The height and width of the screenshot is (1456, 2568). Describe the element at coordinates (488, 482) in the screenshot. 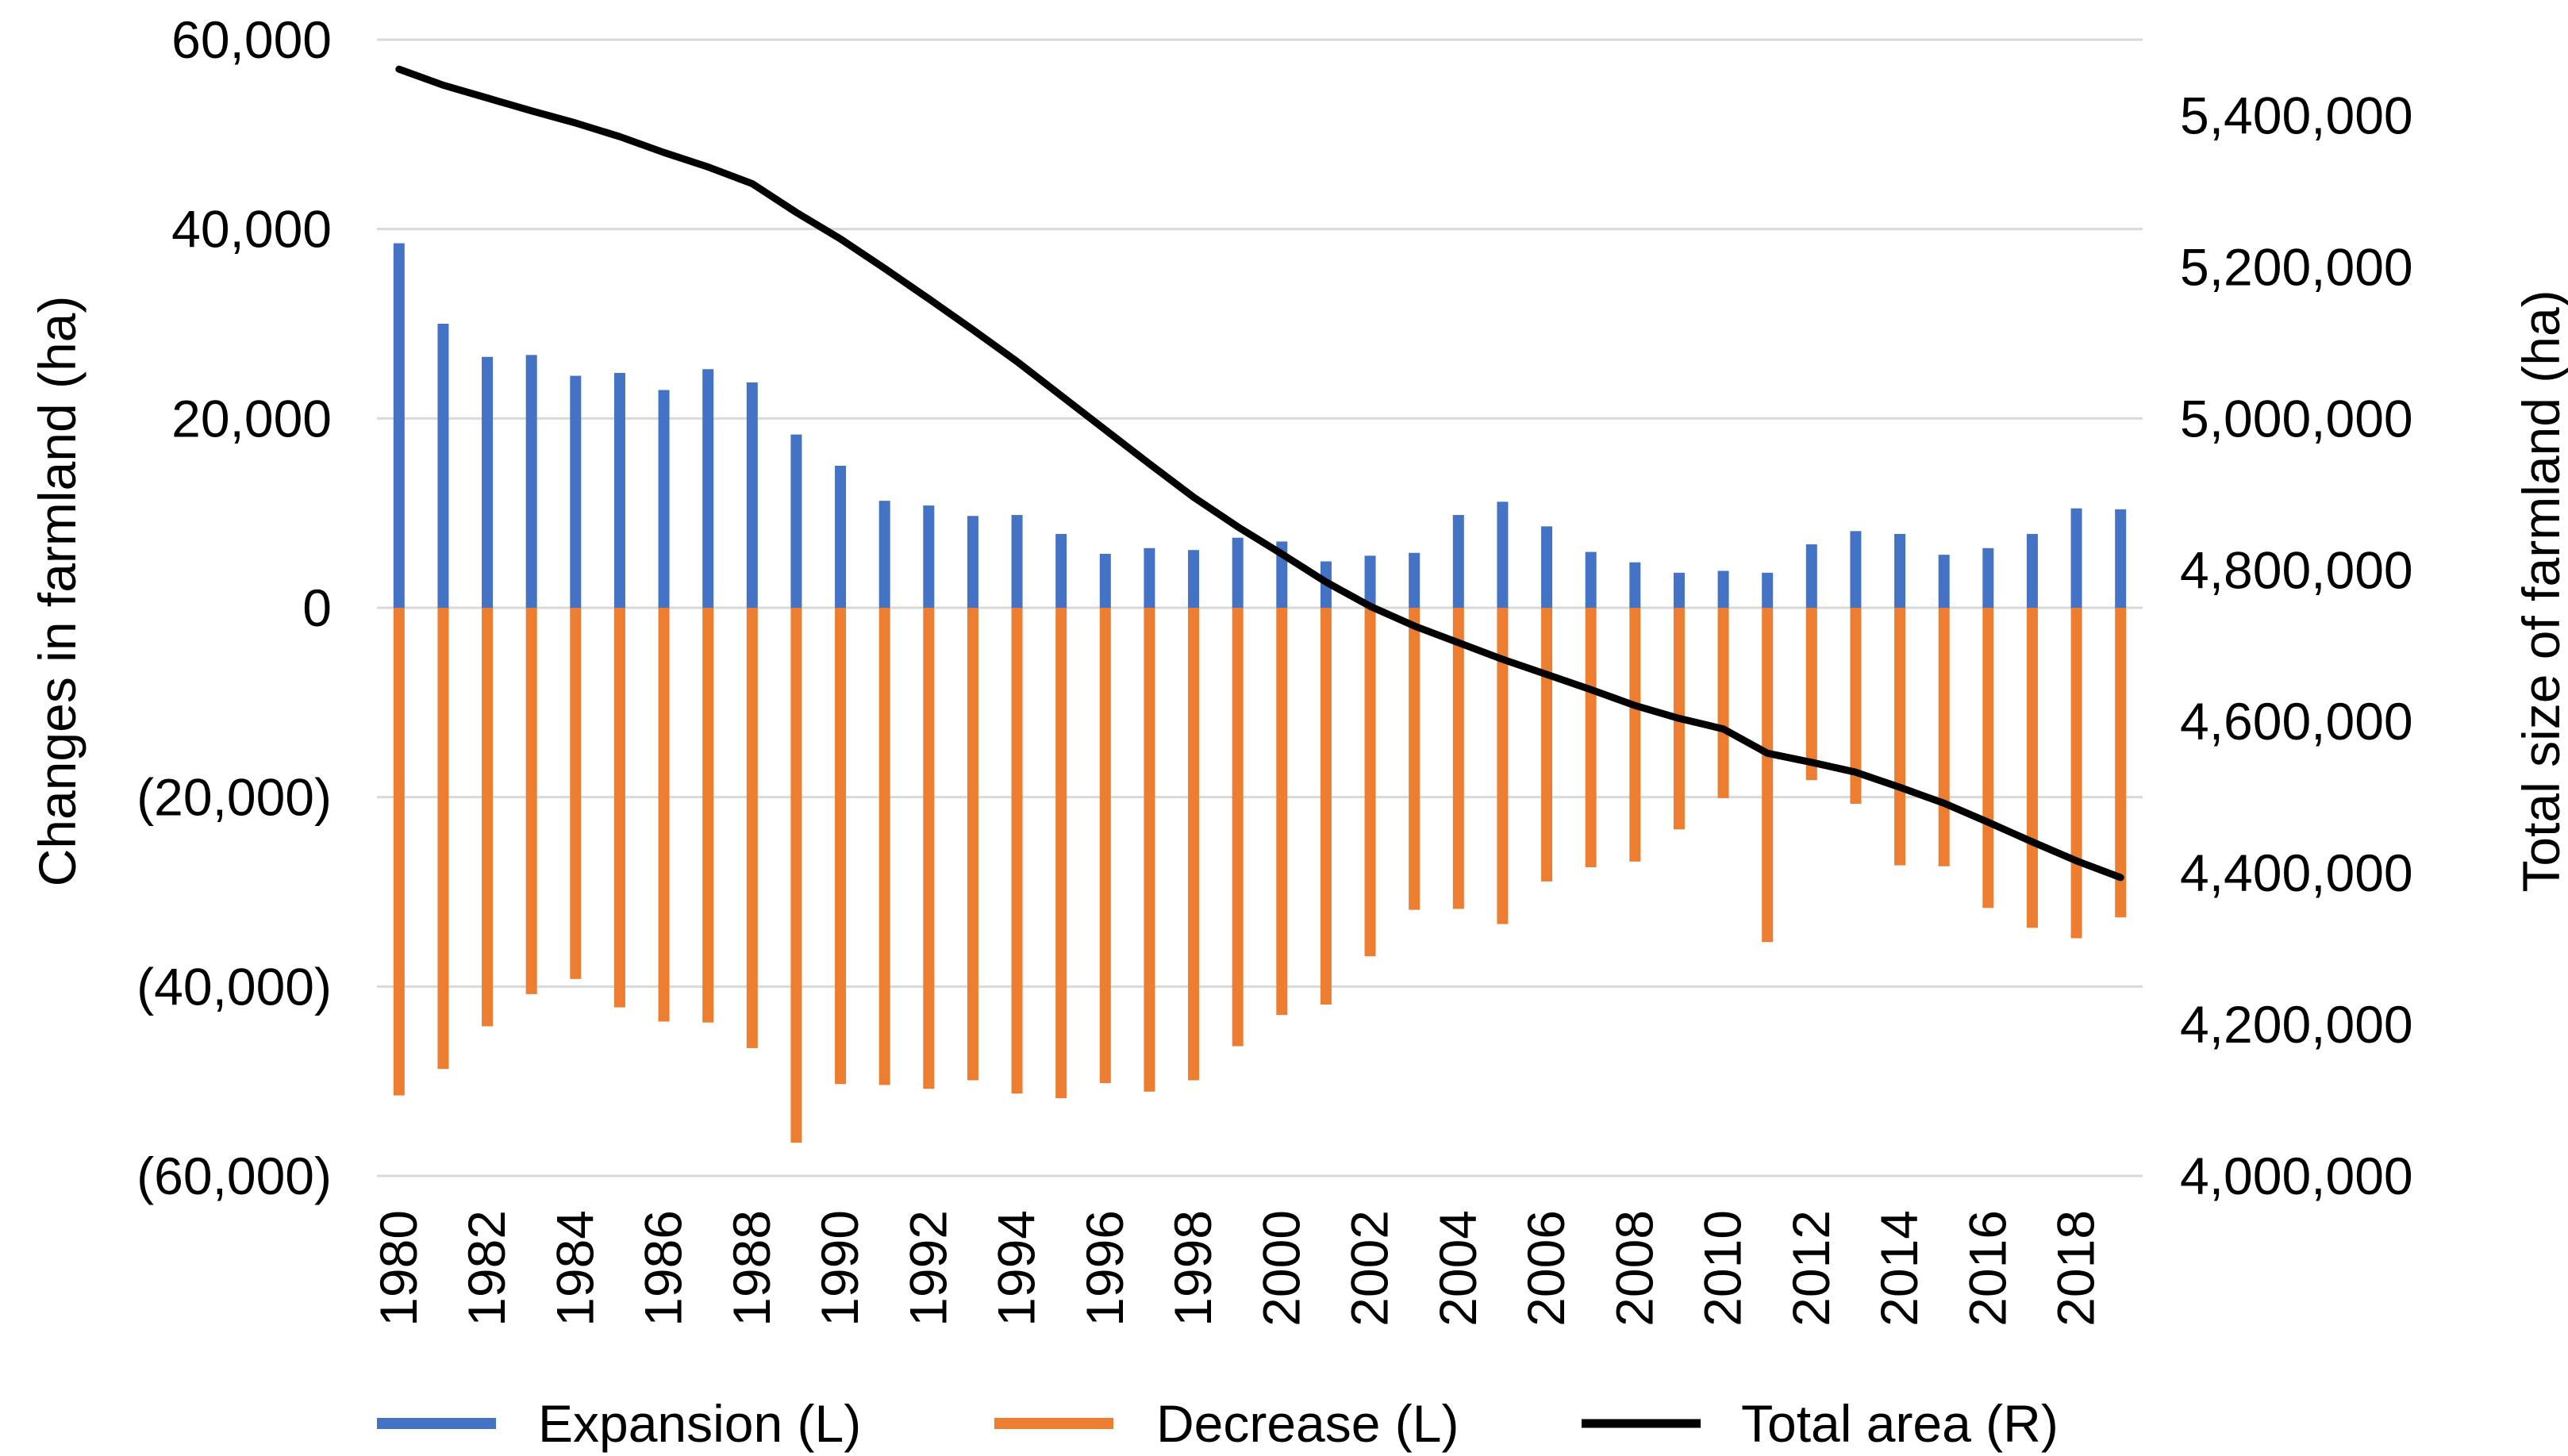

I see `bar-expansion-1982` at that location.